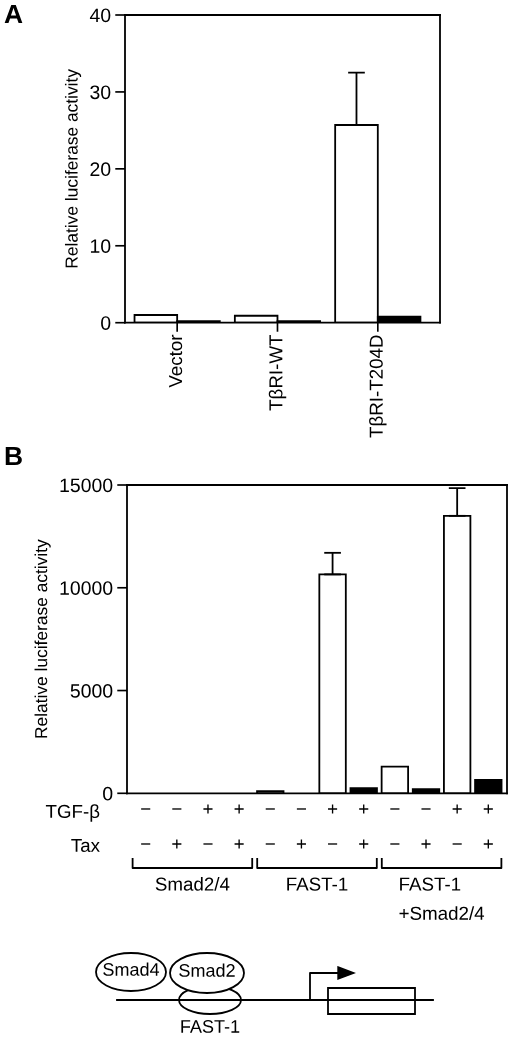  Describe the element at coordinates (100, 246) in the screenshot. I see `y-tick-label: 10` at that location.